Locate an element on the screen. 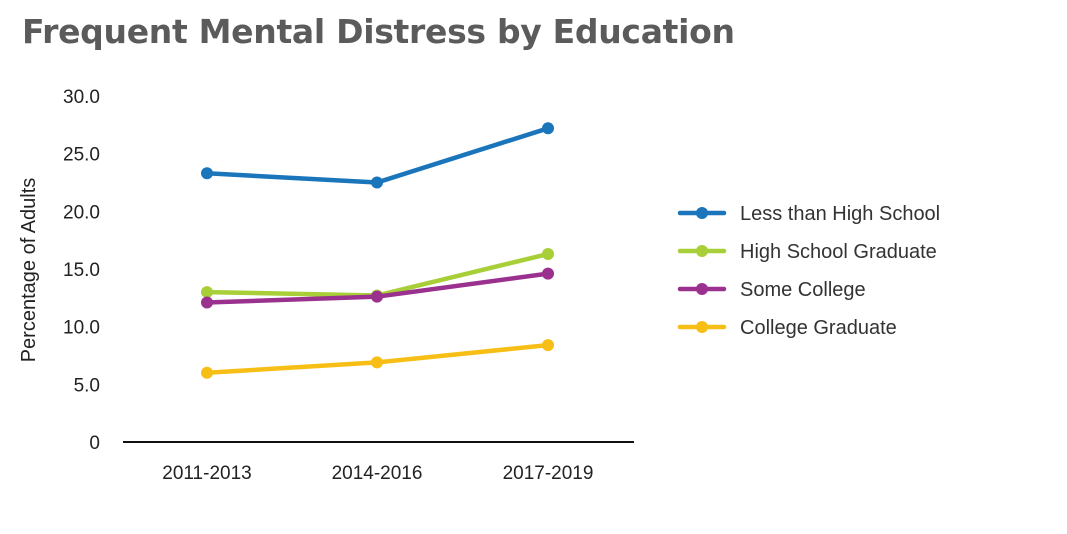 The height and width of the screenshot is (534, 1067). x-tick-label: 2011-2013 is located at coordinates (206, 473).